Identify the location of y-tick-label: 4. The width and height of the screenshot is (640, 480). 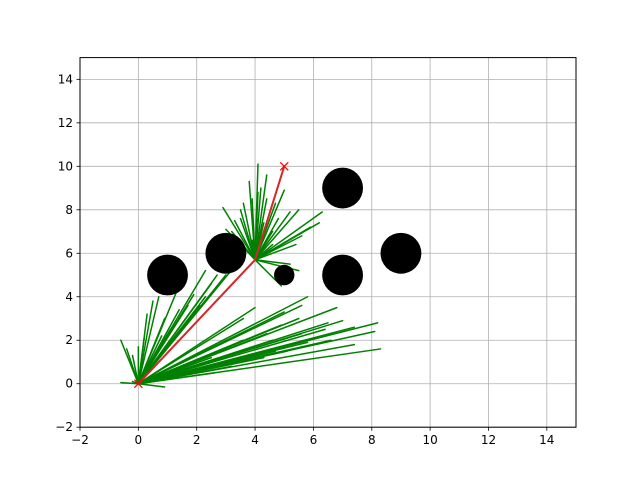
(69, 297).